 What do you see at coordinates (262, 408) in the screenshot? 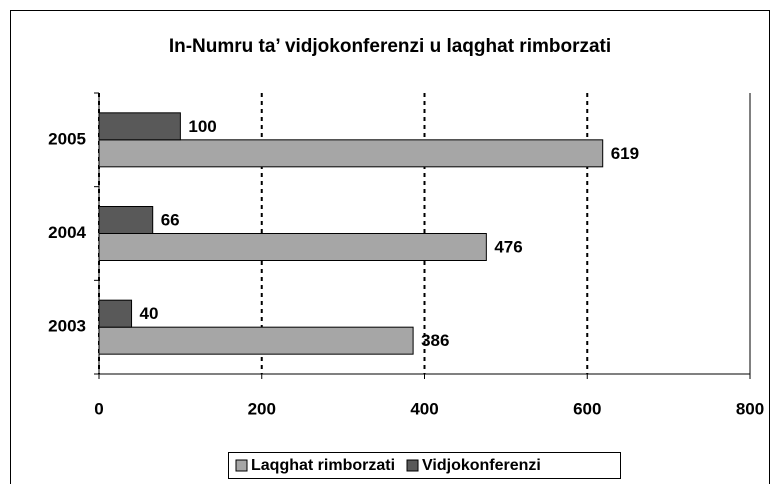
I see `x-tick-label: 200` at bounding box center [262, 408].